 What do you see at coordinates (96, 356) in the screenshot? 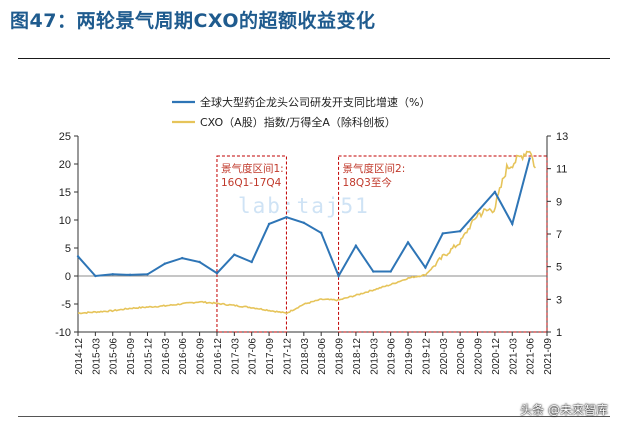
I see `x-tick-label: 2015-03` at bounding box center [96, 356].